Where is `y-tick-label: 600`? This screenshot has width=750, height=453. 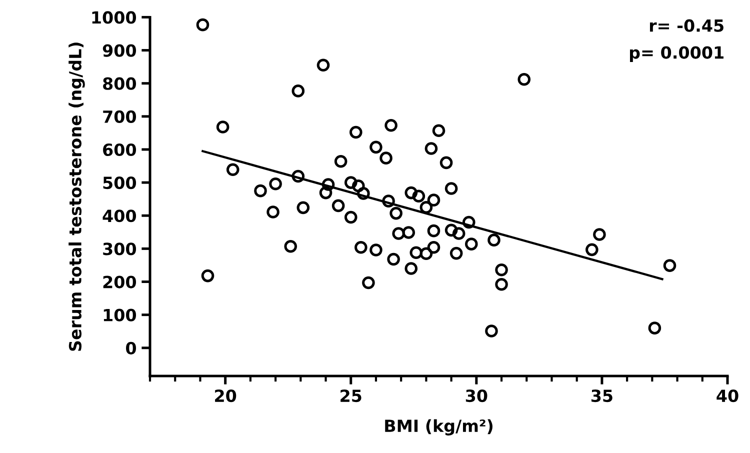
y-tick-label: 600 is located at coordinates (119, 149).